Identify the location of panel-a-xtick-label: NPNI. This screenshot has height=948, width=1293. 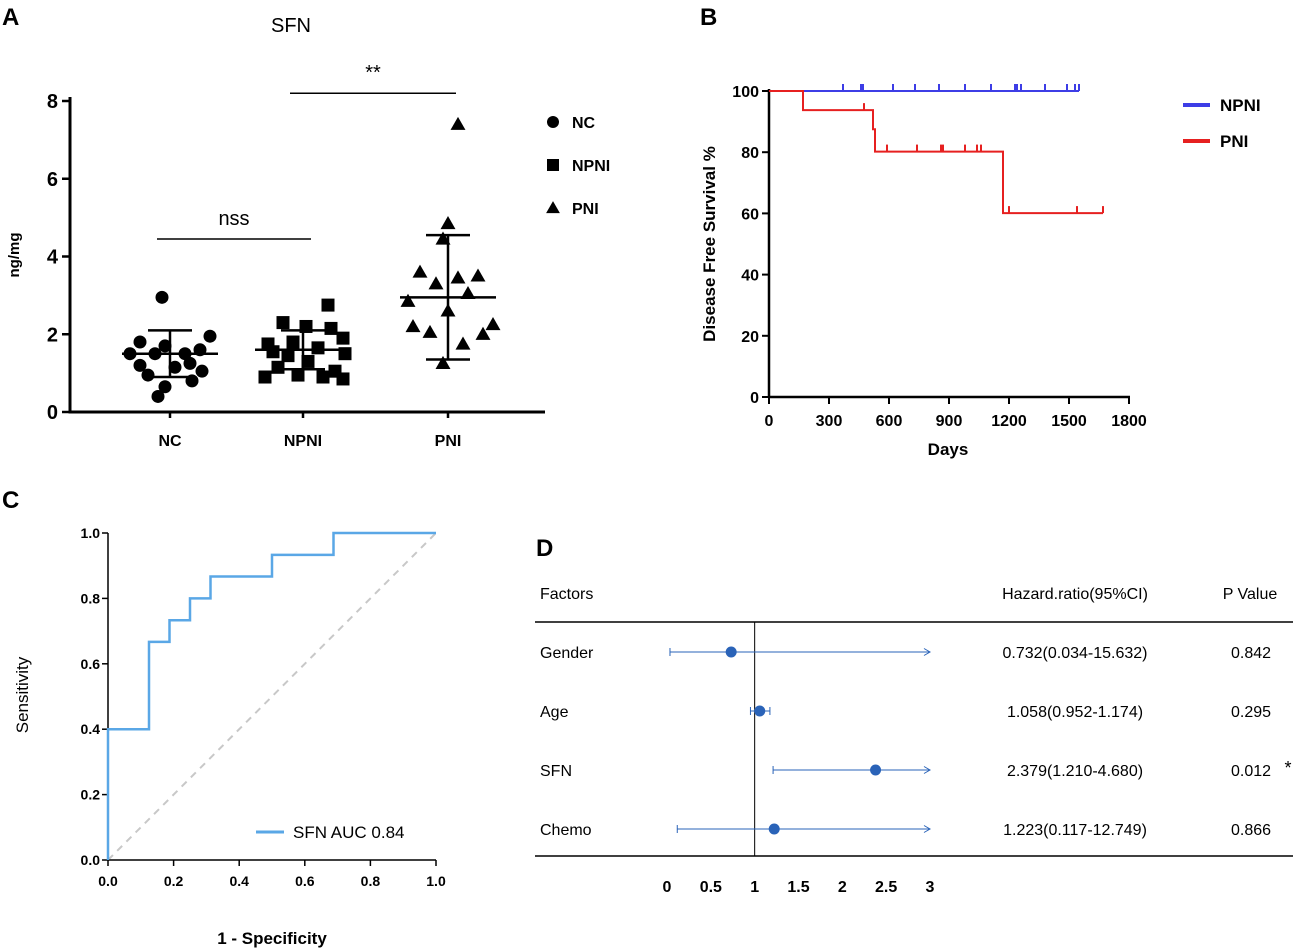
(303, 441).